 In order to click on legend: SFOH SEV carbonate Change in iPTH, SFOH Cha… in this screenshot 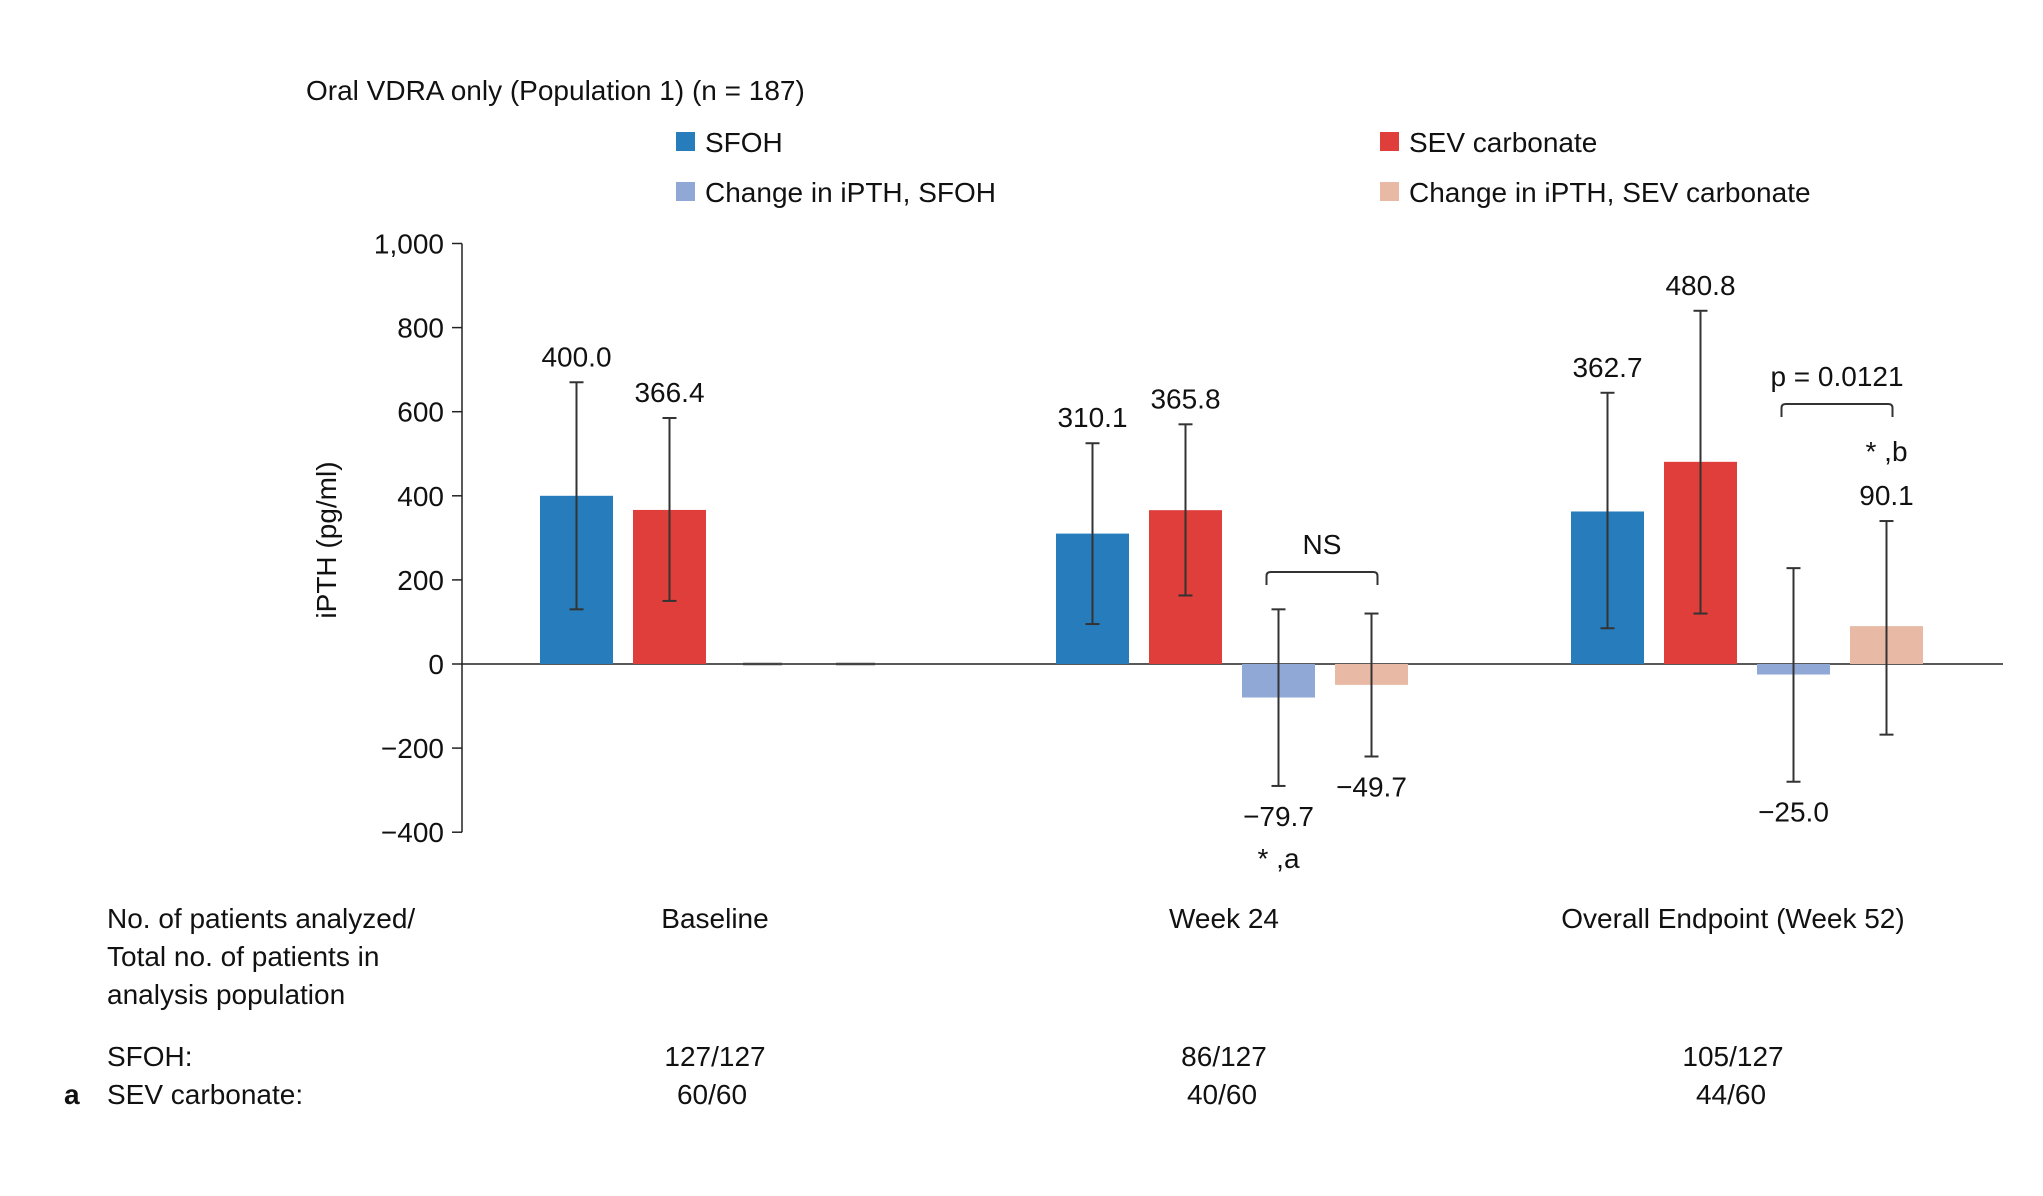, I will do `click(1243, 167)`.